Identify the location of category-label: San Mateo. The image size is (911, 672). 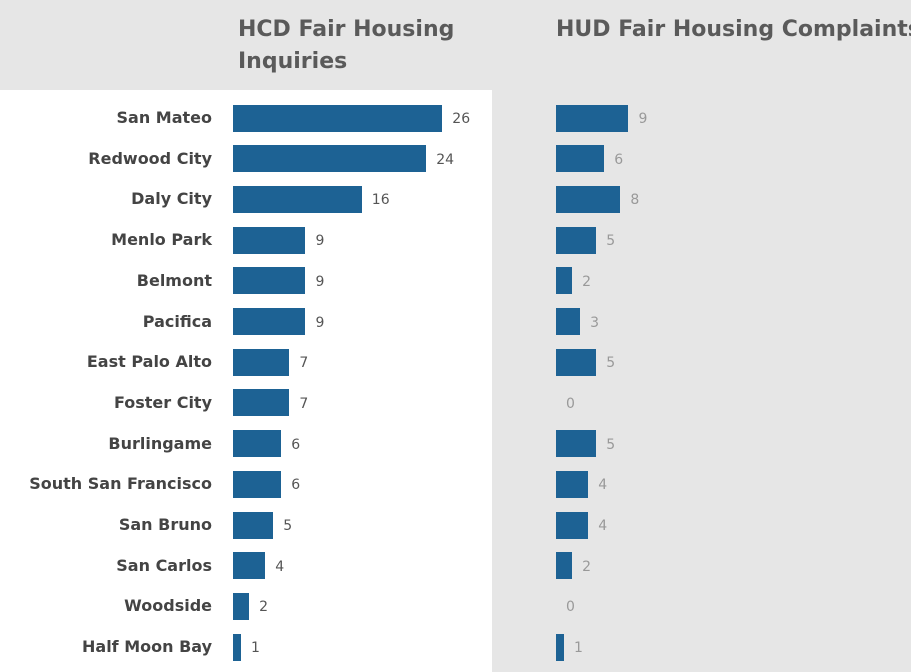
(164, 117).